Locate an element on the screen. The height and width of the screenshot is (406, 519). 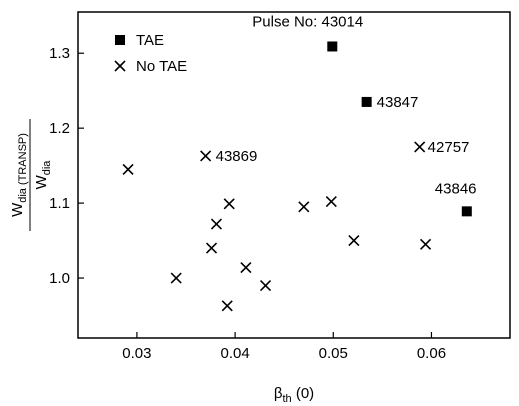
x-tick-label: 0.04 is located at coordinates (234, 353).